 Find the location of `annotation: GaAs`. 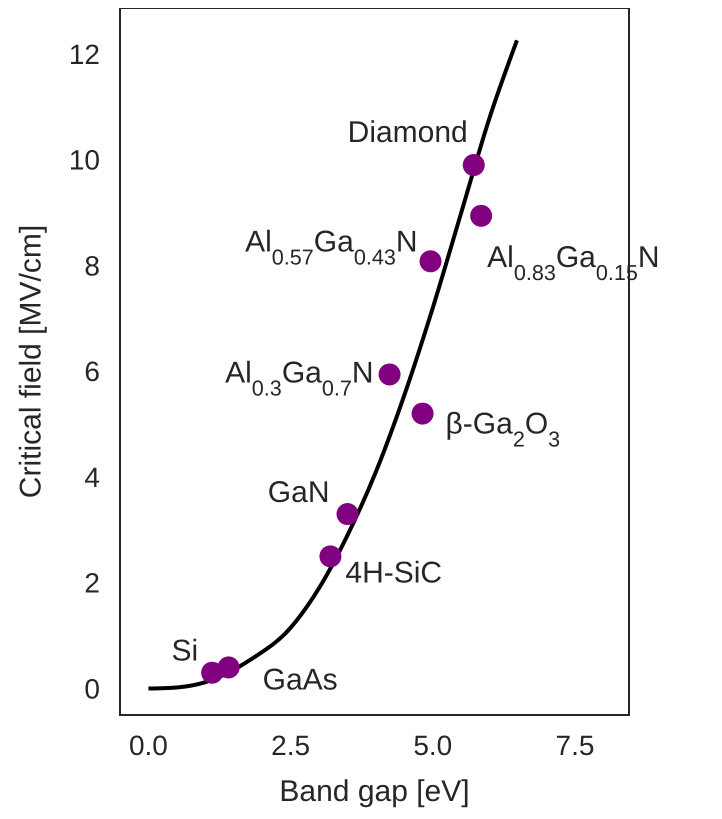

annotation: GaAs is located at coordinates (300, 679).